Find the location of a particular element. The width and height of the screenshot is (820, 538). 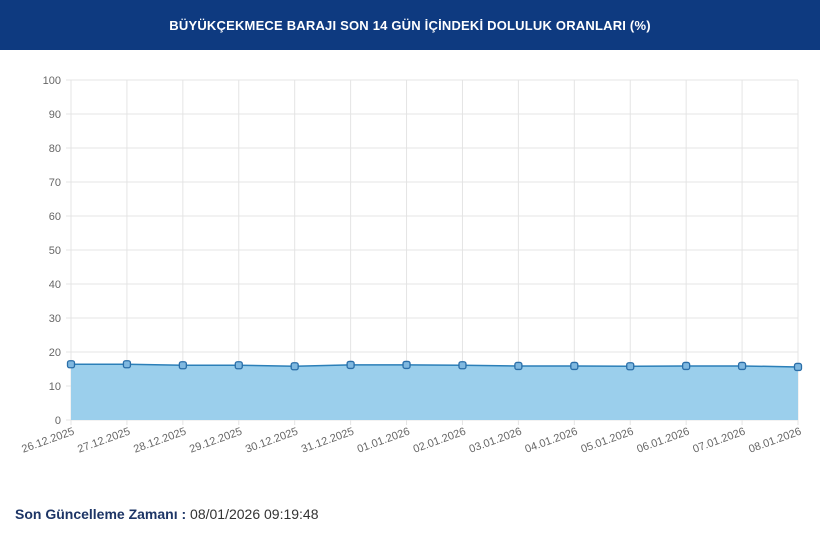

x-tick-label: 04.01.2026 is located at coordinates (551, 441).